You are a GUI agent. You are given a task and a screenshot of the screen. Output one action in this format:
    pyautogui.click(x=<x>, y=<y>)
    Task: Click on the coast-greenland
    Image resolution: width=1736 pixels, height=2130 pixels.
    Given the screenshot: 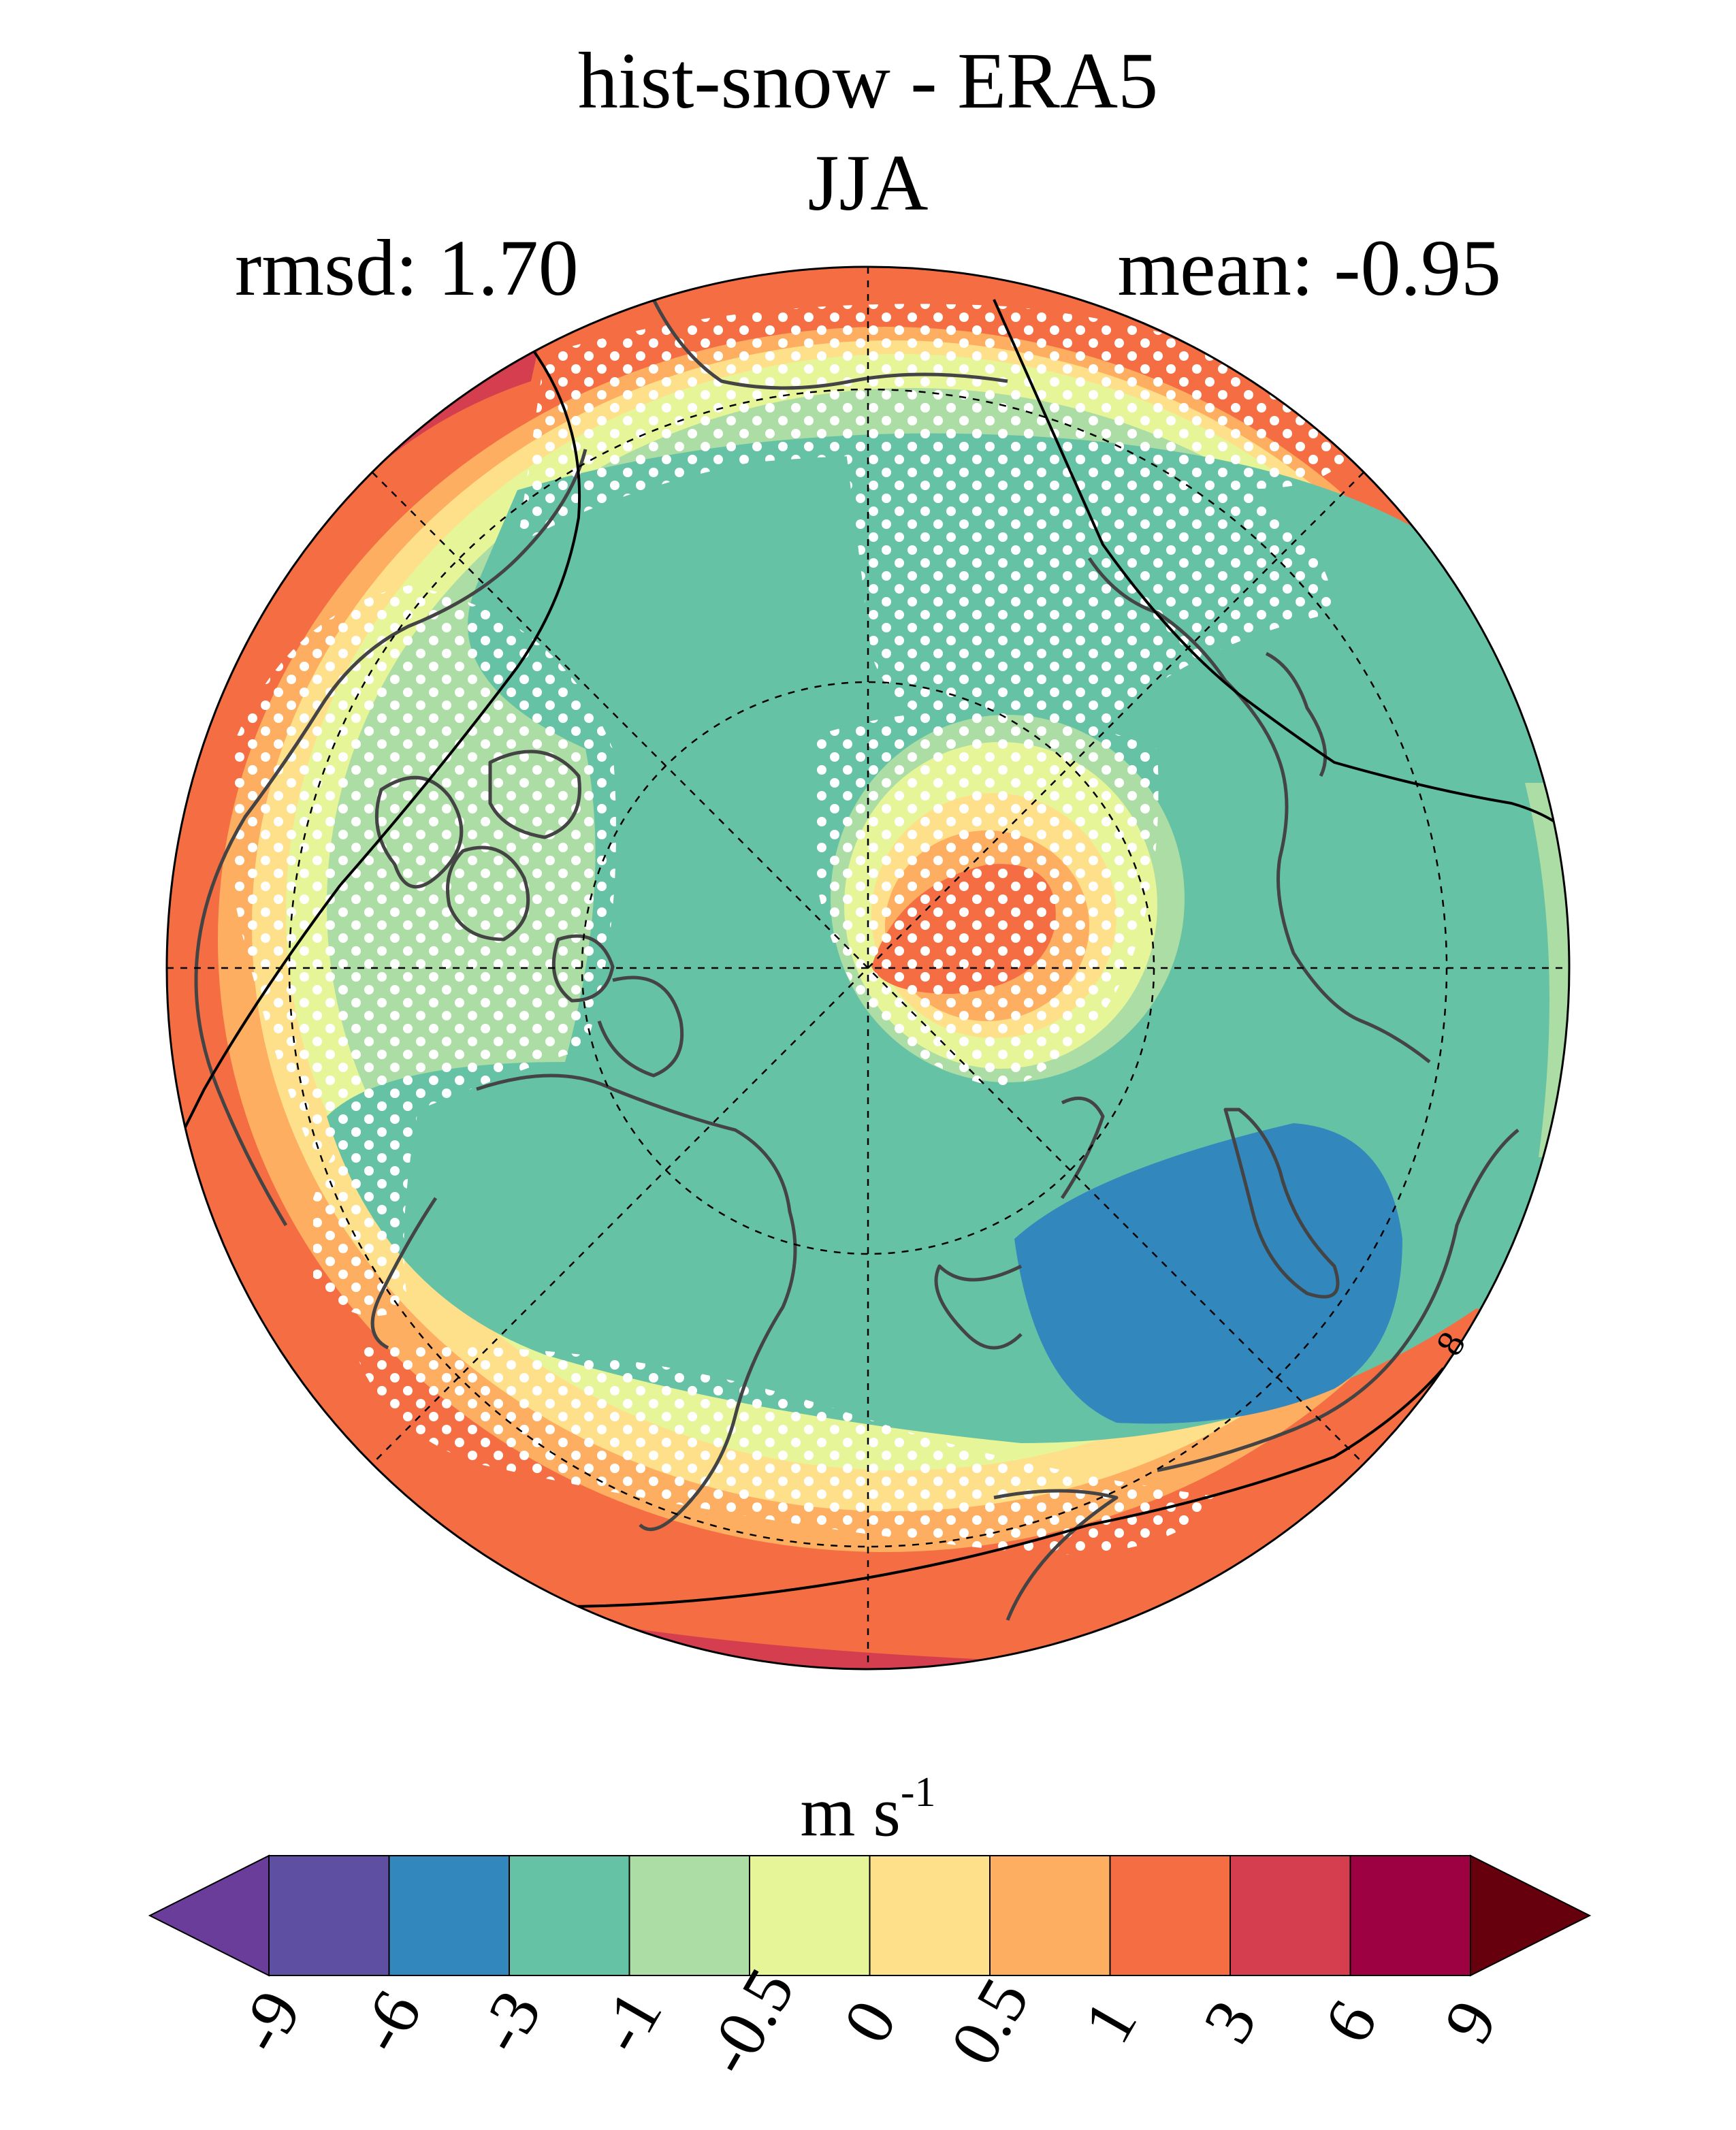 What is the action you would take?
    pyautogui.click(x=636, y=1303)
    